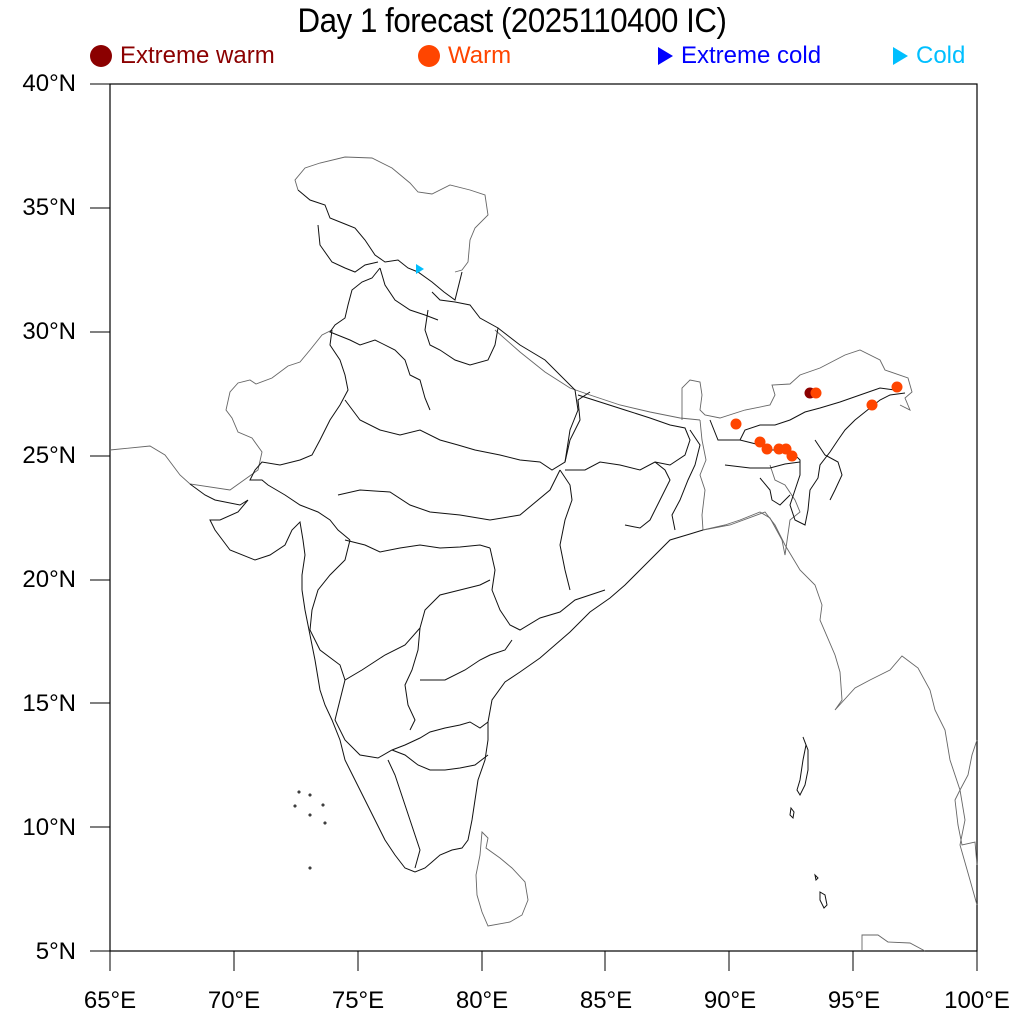  I want to click on y-tick-label: 40°N, so click(49, 83).